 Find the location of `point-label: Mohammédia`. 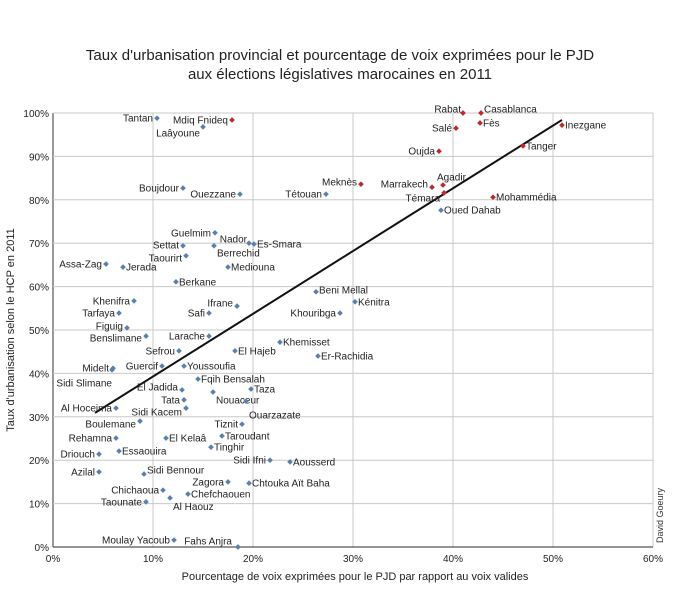

point-label: Mohammédia is located at coordinates (526, 198).